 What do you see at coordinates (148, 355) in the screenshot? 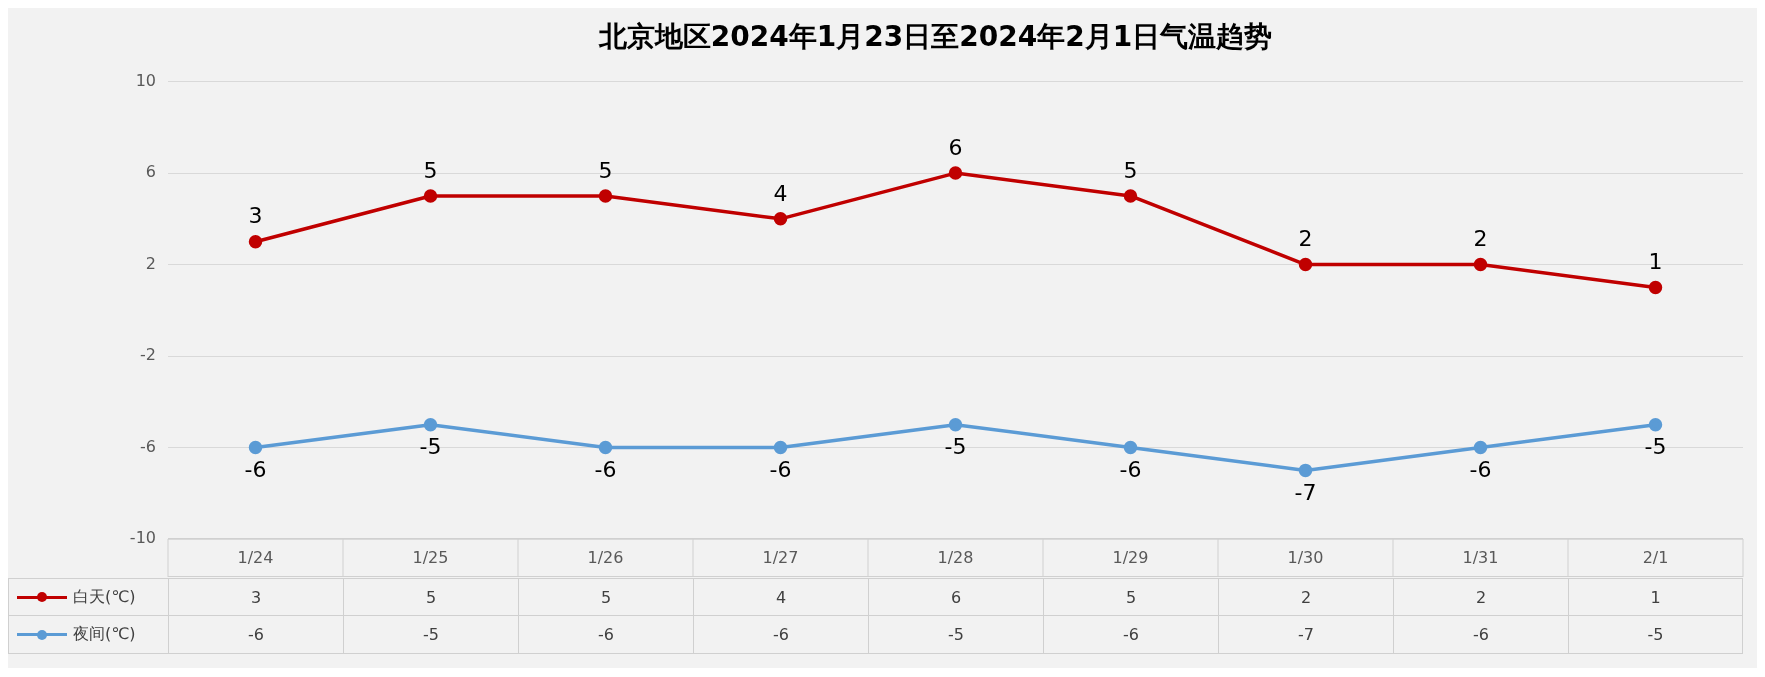
I see `y-tick-label: -2` at bounding box center [148, 355].